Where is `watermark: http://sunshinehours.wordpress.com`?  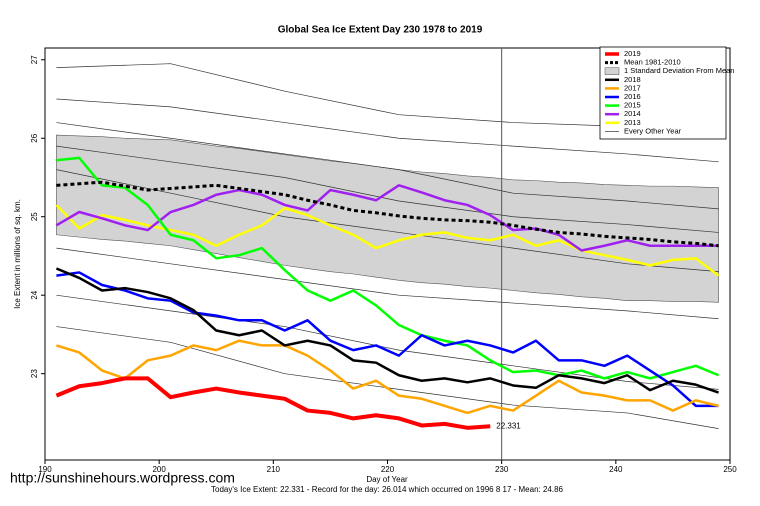
watermark: http://sunshinehours.wordpress.com is located at coordinates (122, 478).